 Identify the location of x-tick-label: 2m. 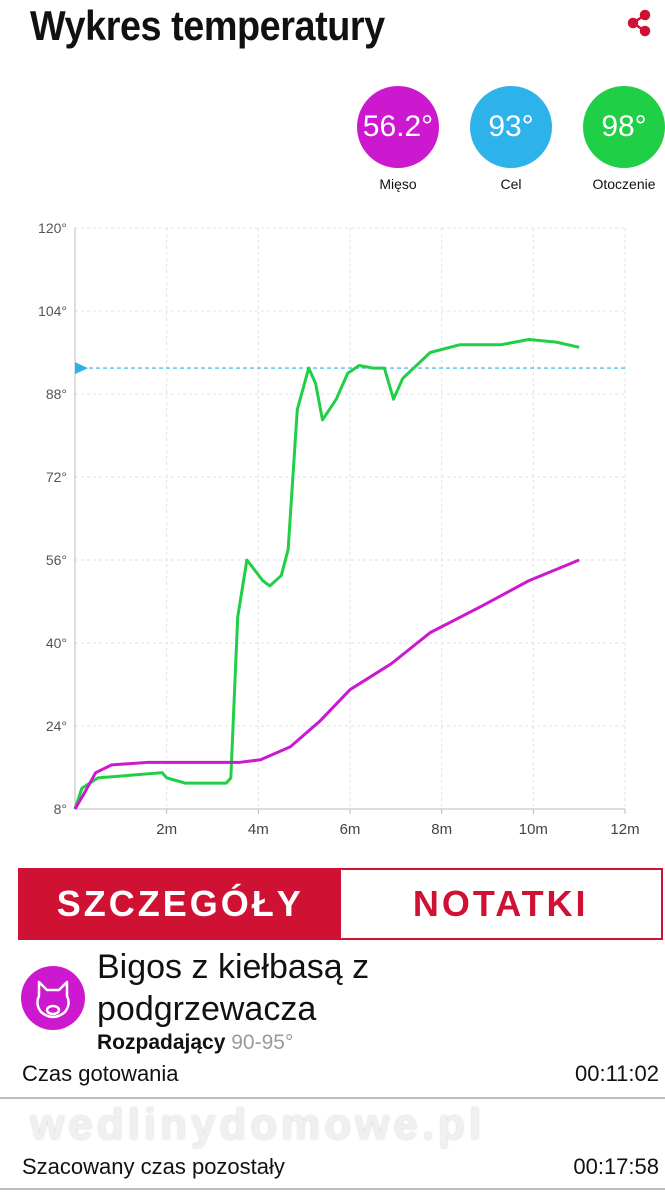
(166, 829).